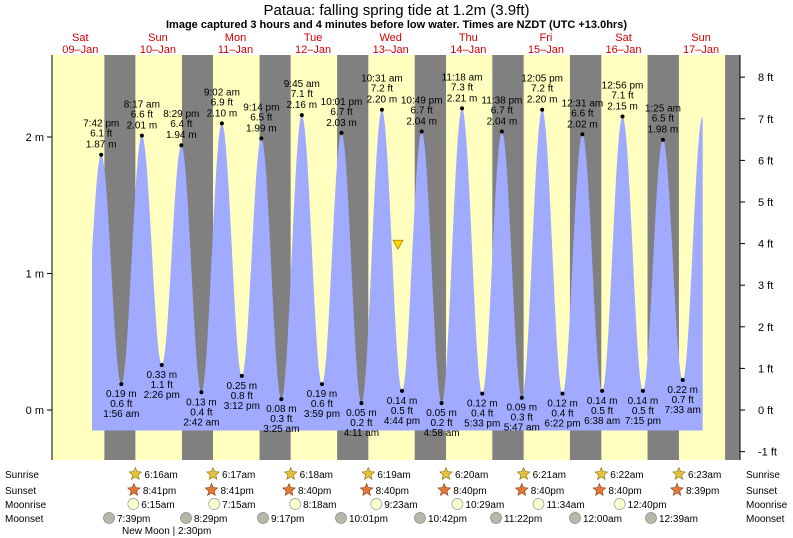 Image resolution: width=793 pixels, height=538 pixels. I want to click on sunrise-time: 6:16am, so click(160, 475).